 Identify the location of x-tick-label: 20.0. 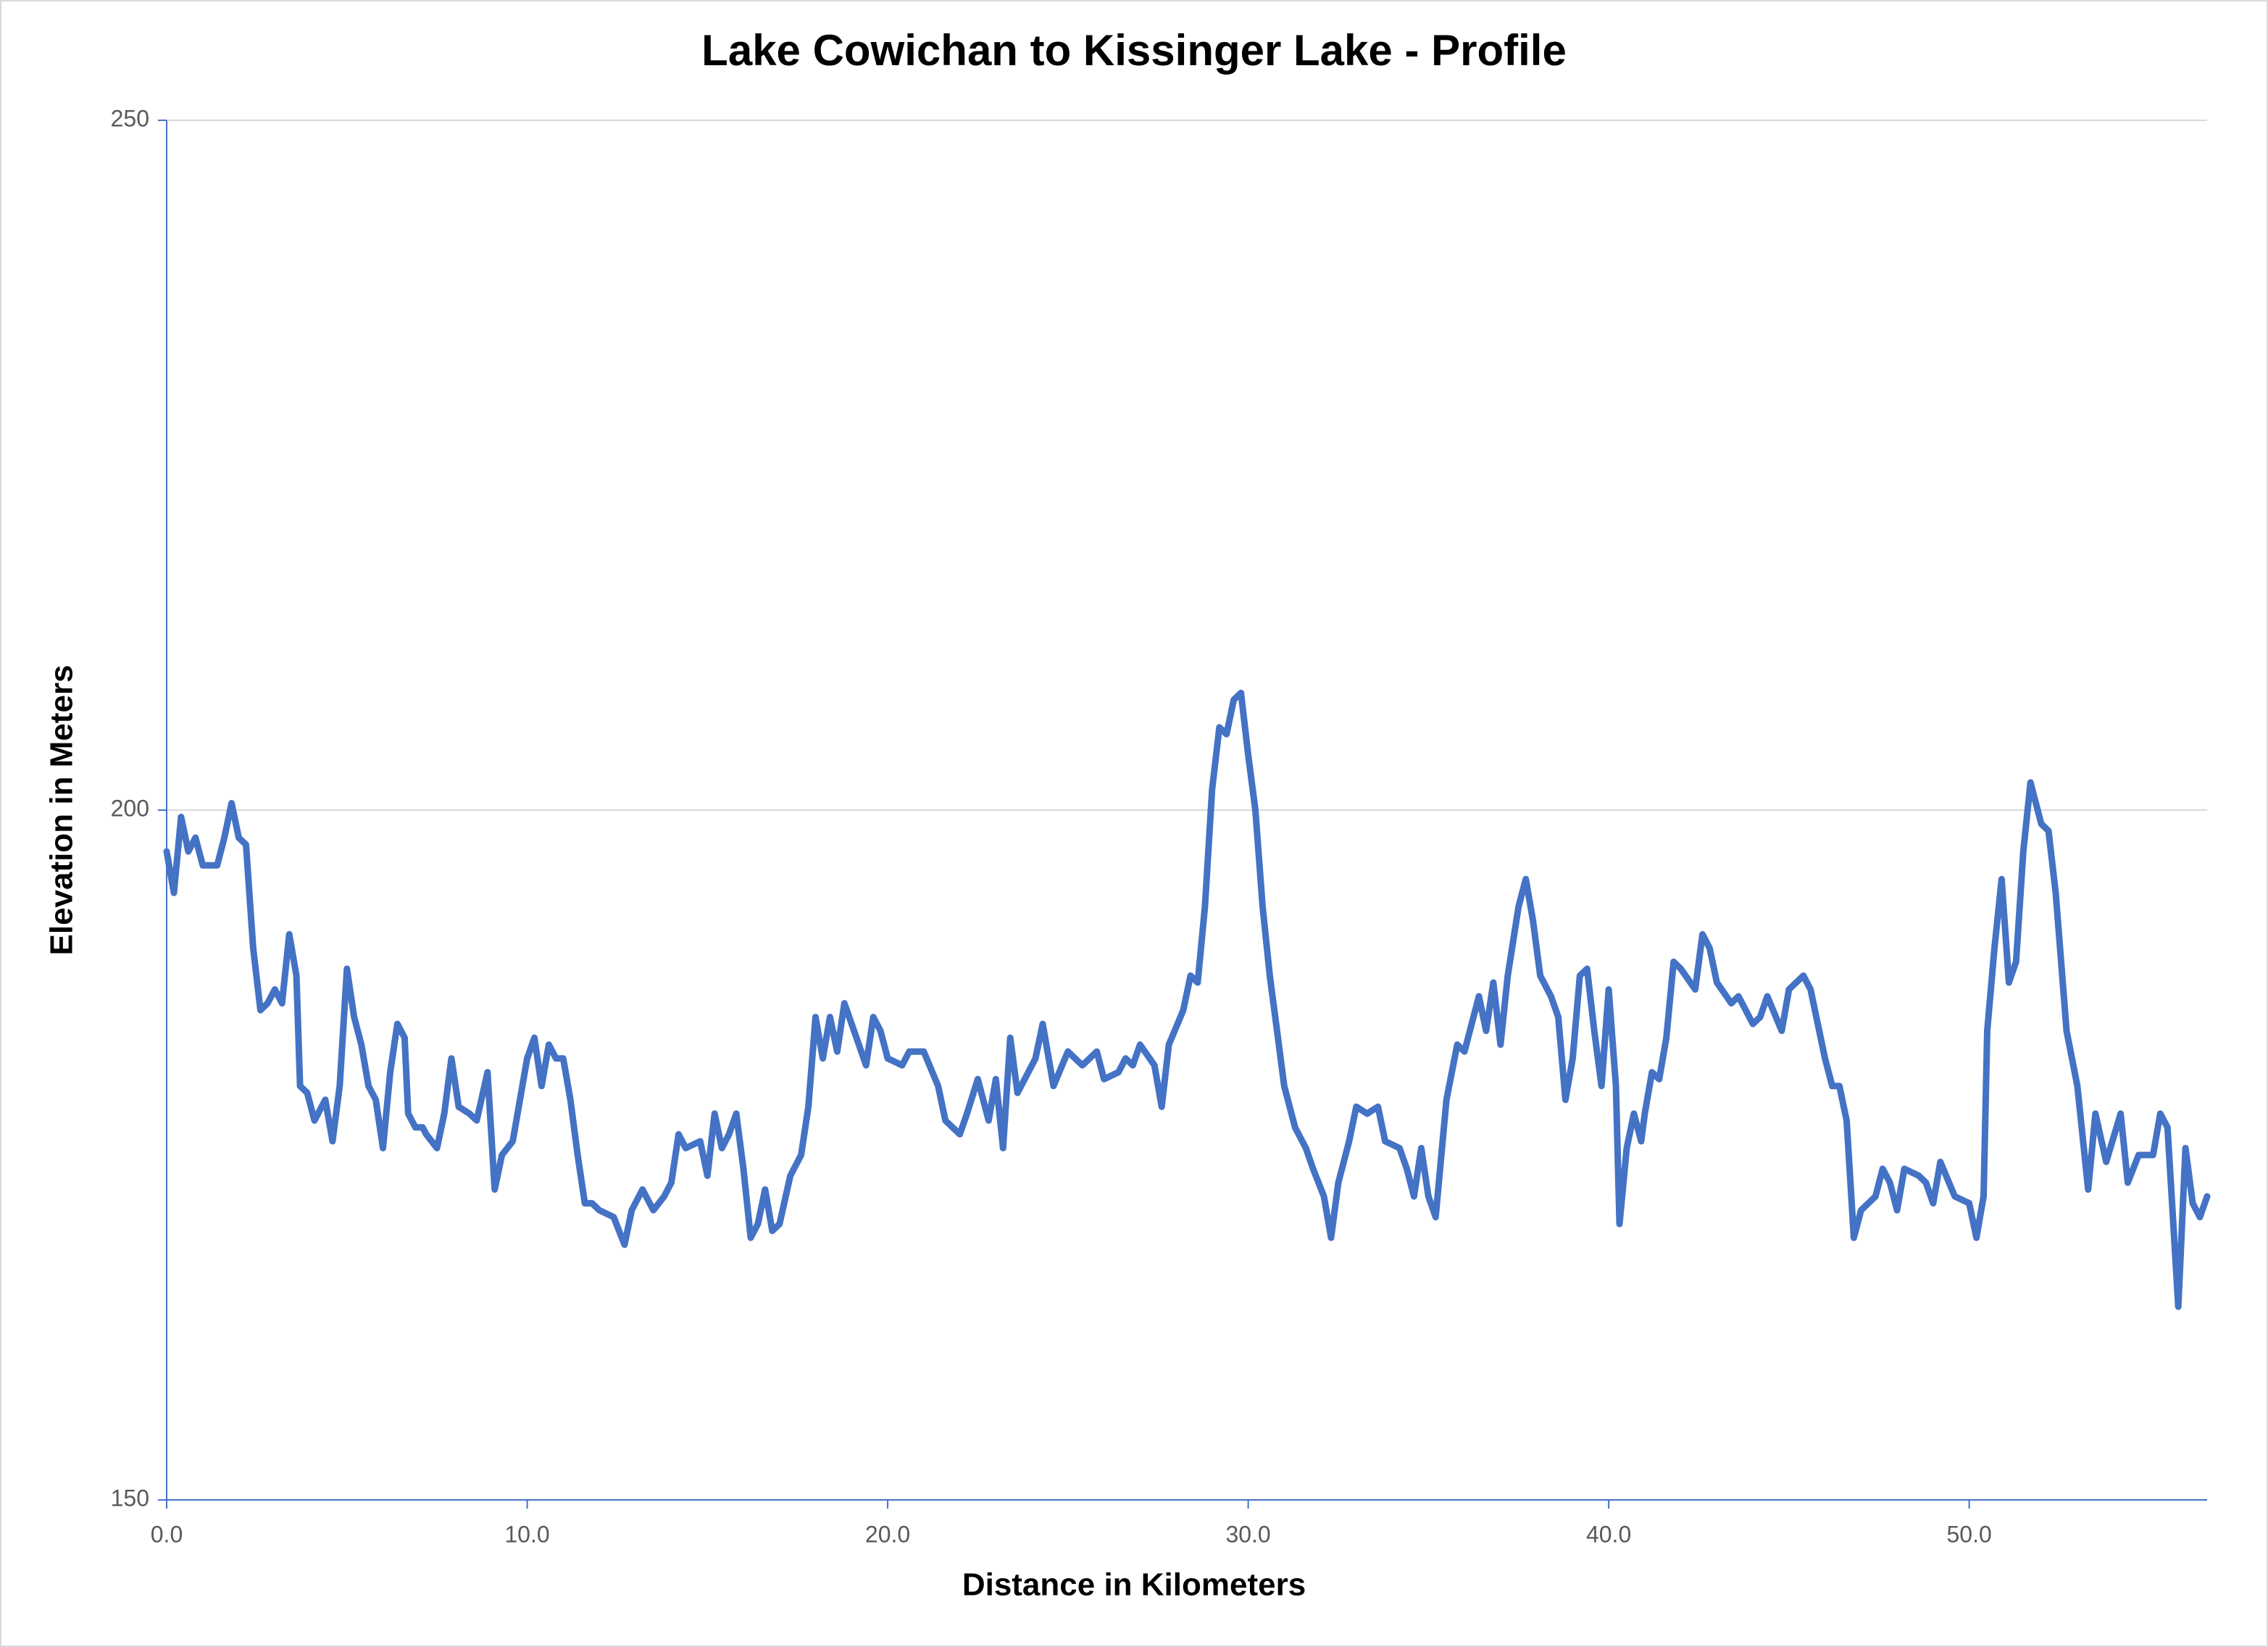
(888, 1534).